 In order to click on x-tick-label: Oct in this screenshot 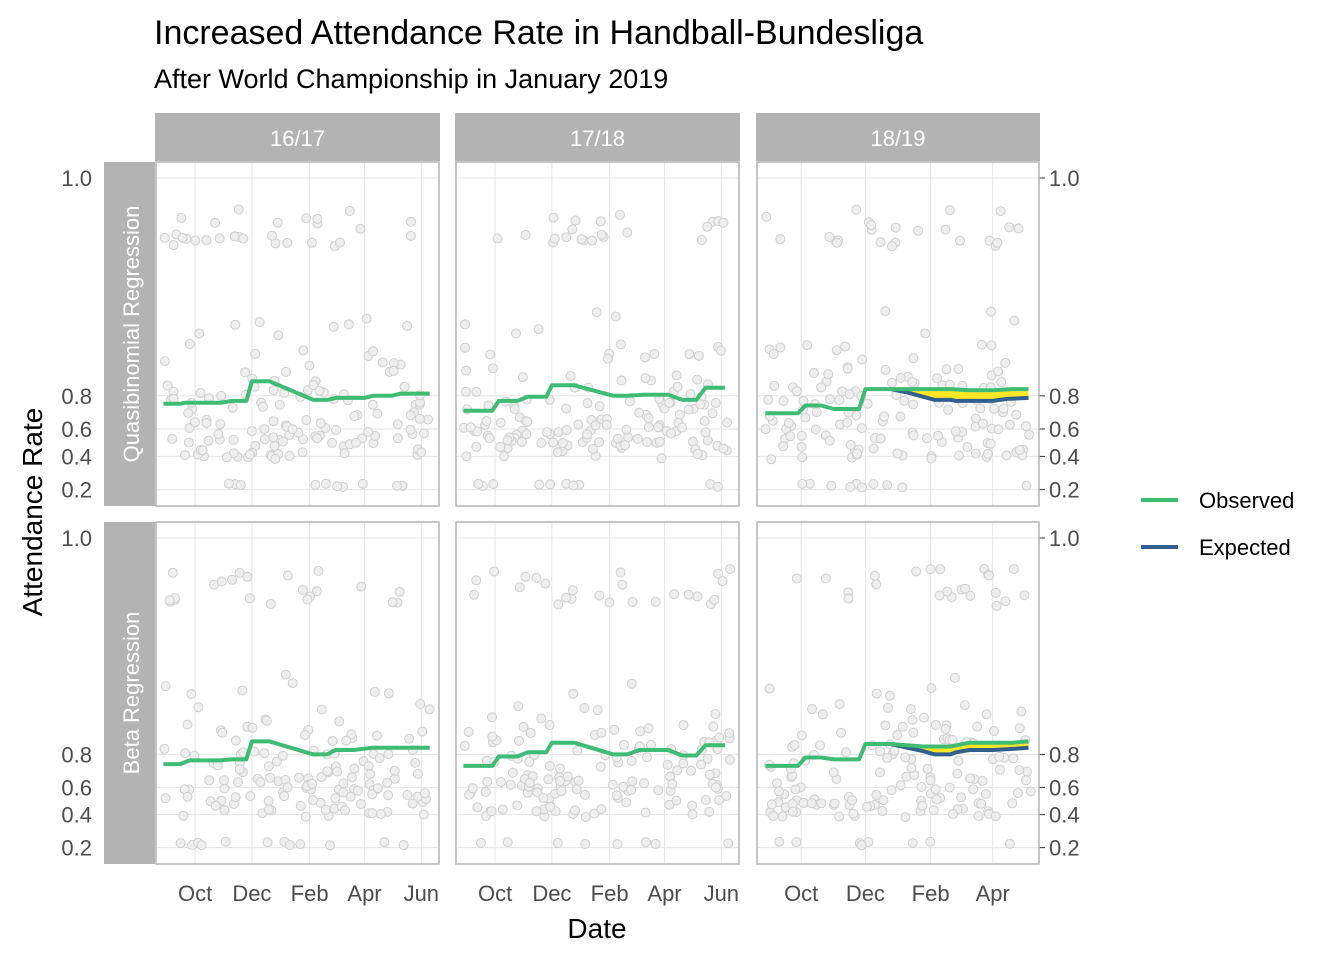, I will do `click(495, 893)`.